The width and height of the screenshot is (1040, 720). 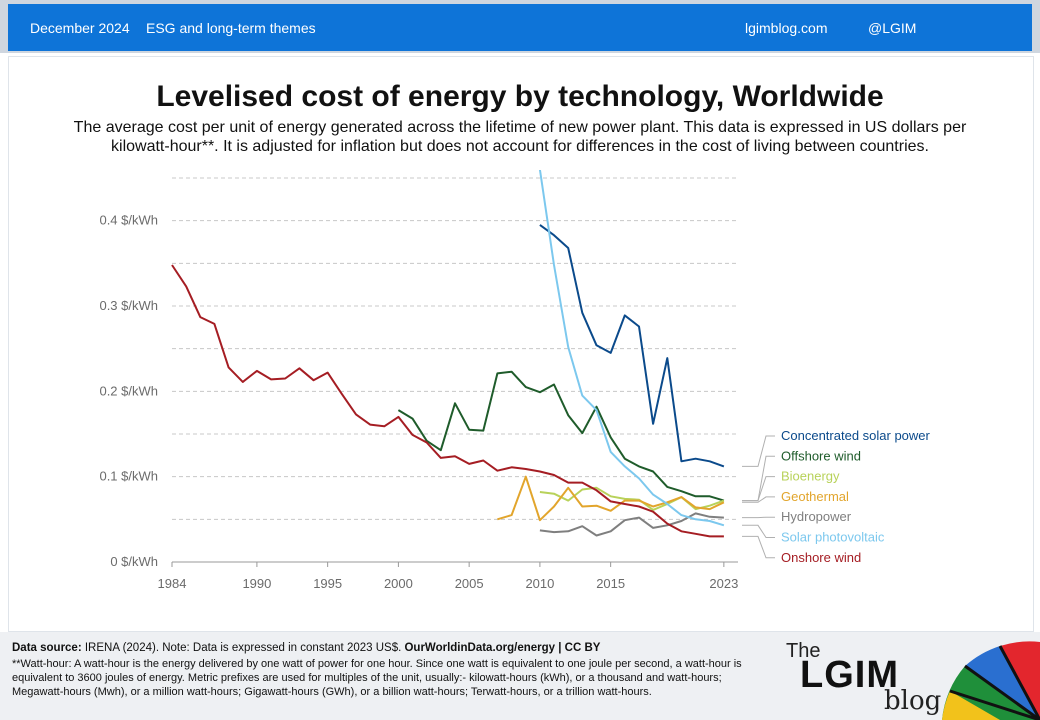 I want to click on legend-connector-concentrated-solar-power, so click(x=758, y=451).